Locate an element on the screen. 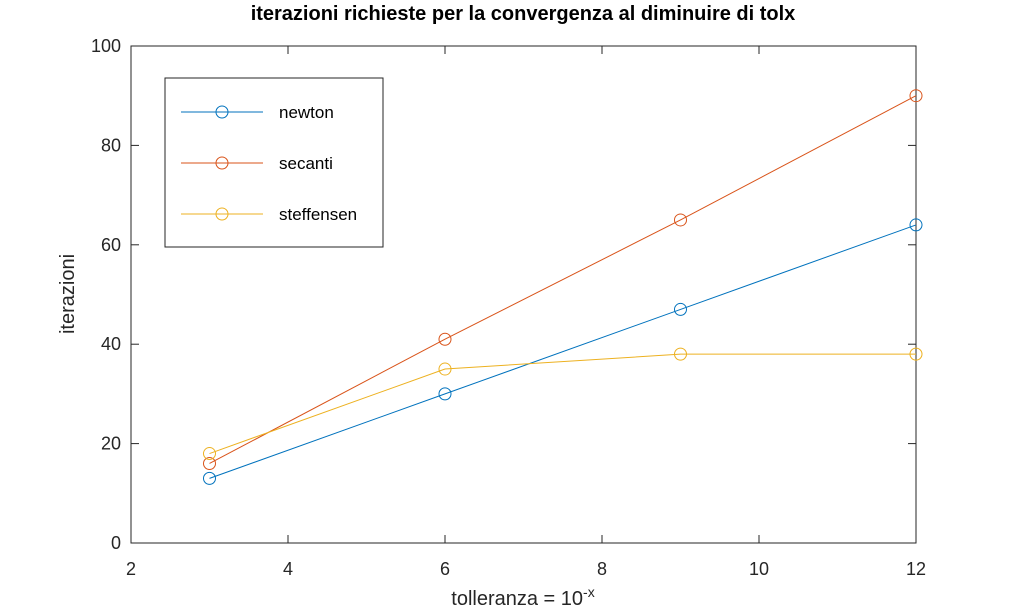 The height and width of the screenshot is (609, 1012). x-tick-label: 10 is located at coordinates (759, 569).